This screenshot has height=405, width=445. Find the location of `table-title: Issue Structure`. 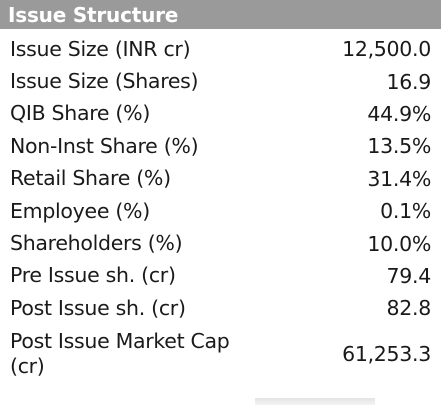

table-title: Issue Structure is located at coordinates (93, 14).